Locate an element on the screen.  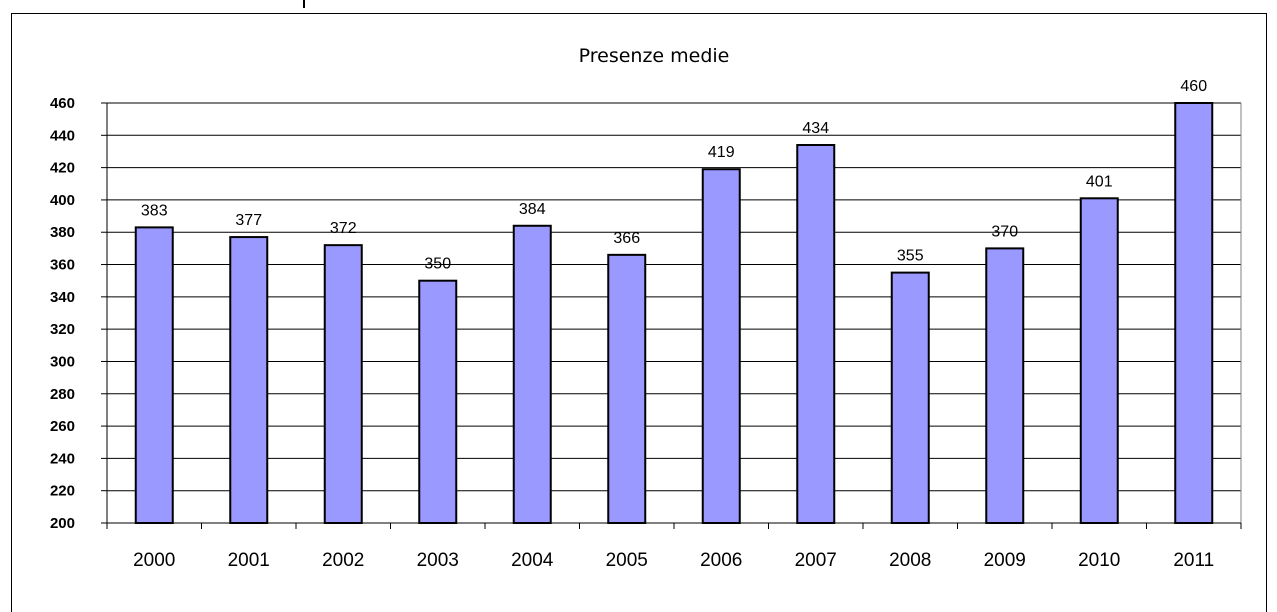
y-tick-label-420: 420 is located at coordinates (62, 168).